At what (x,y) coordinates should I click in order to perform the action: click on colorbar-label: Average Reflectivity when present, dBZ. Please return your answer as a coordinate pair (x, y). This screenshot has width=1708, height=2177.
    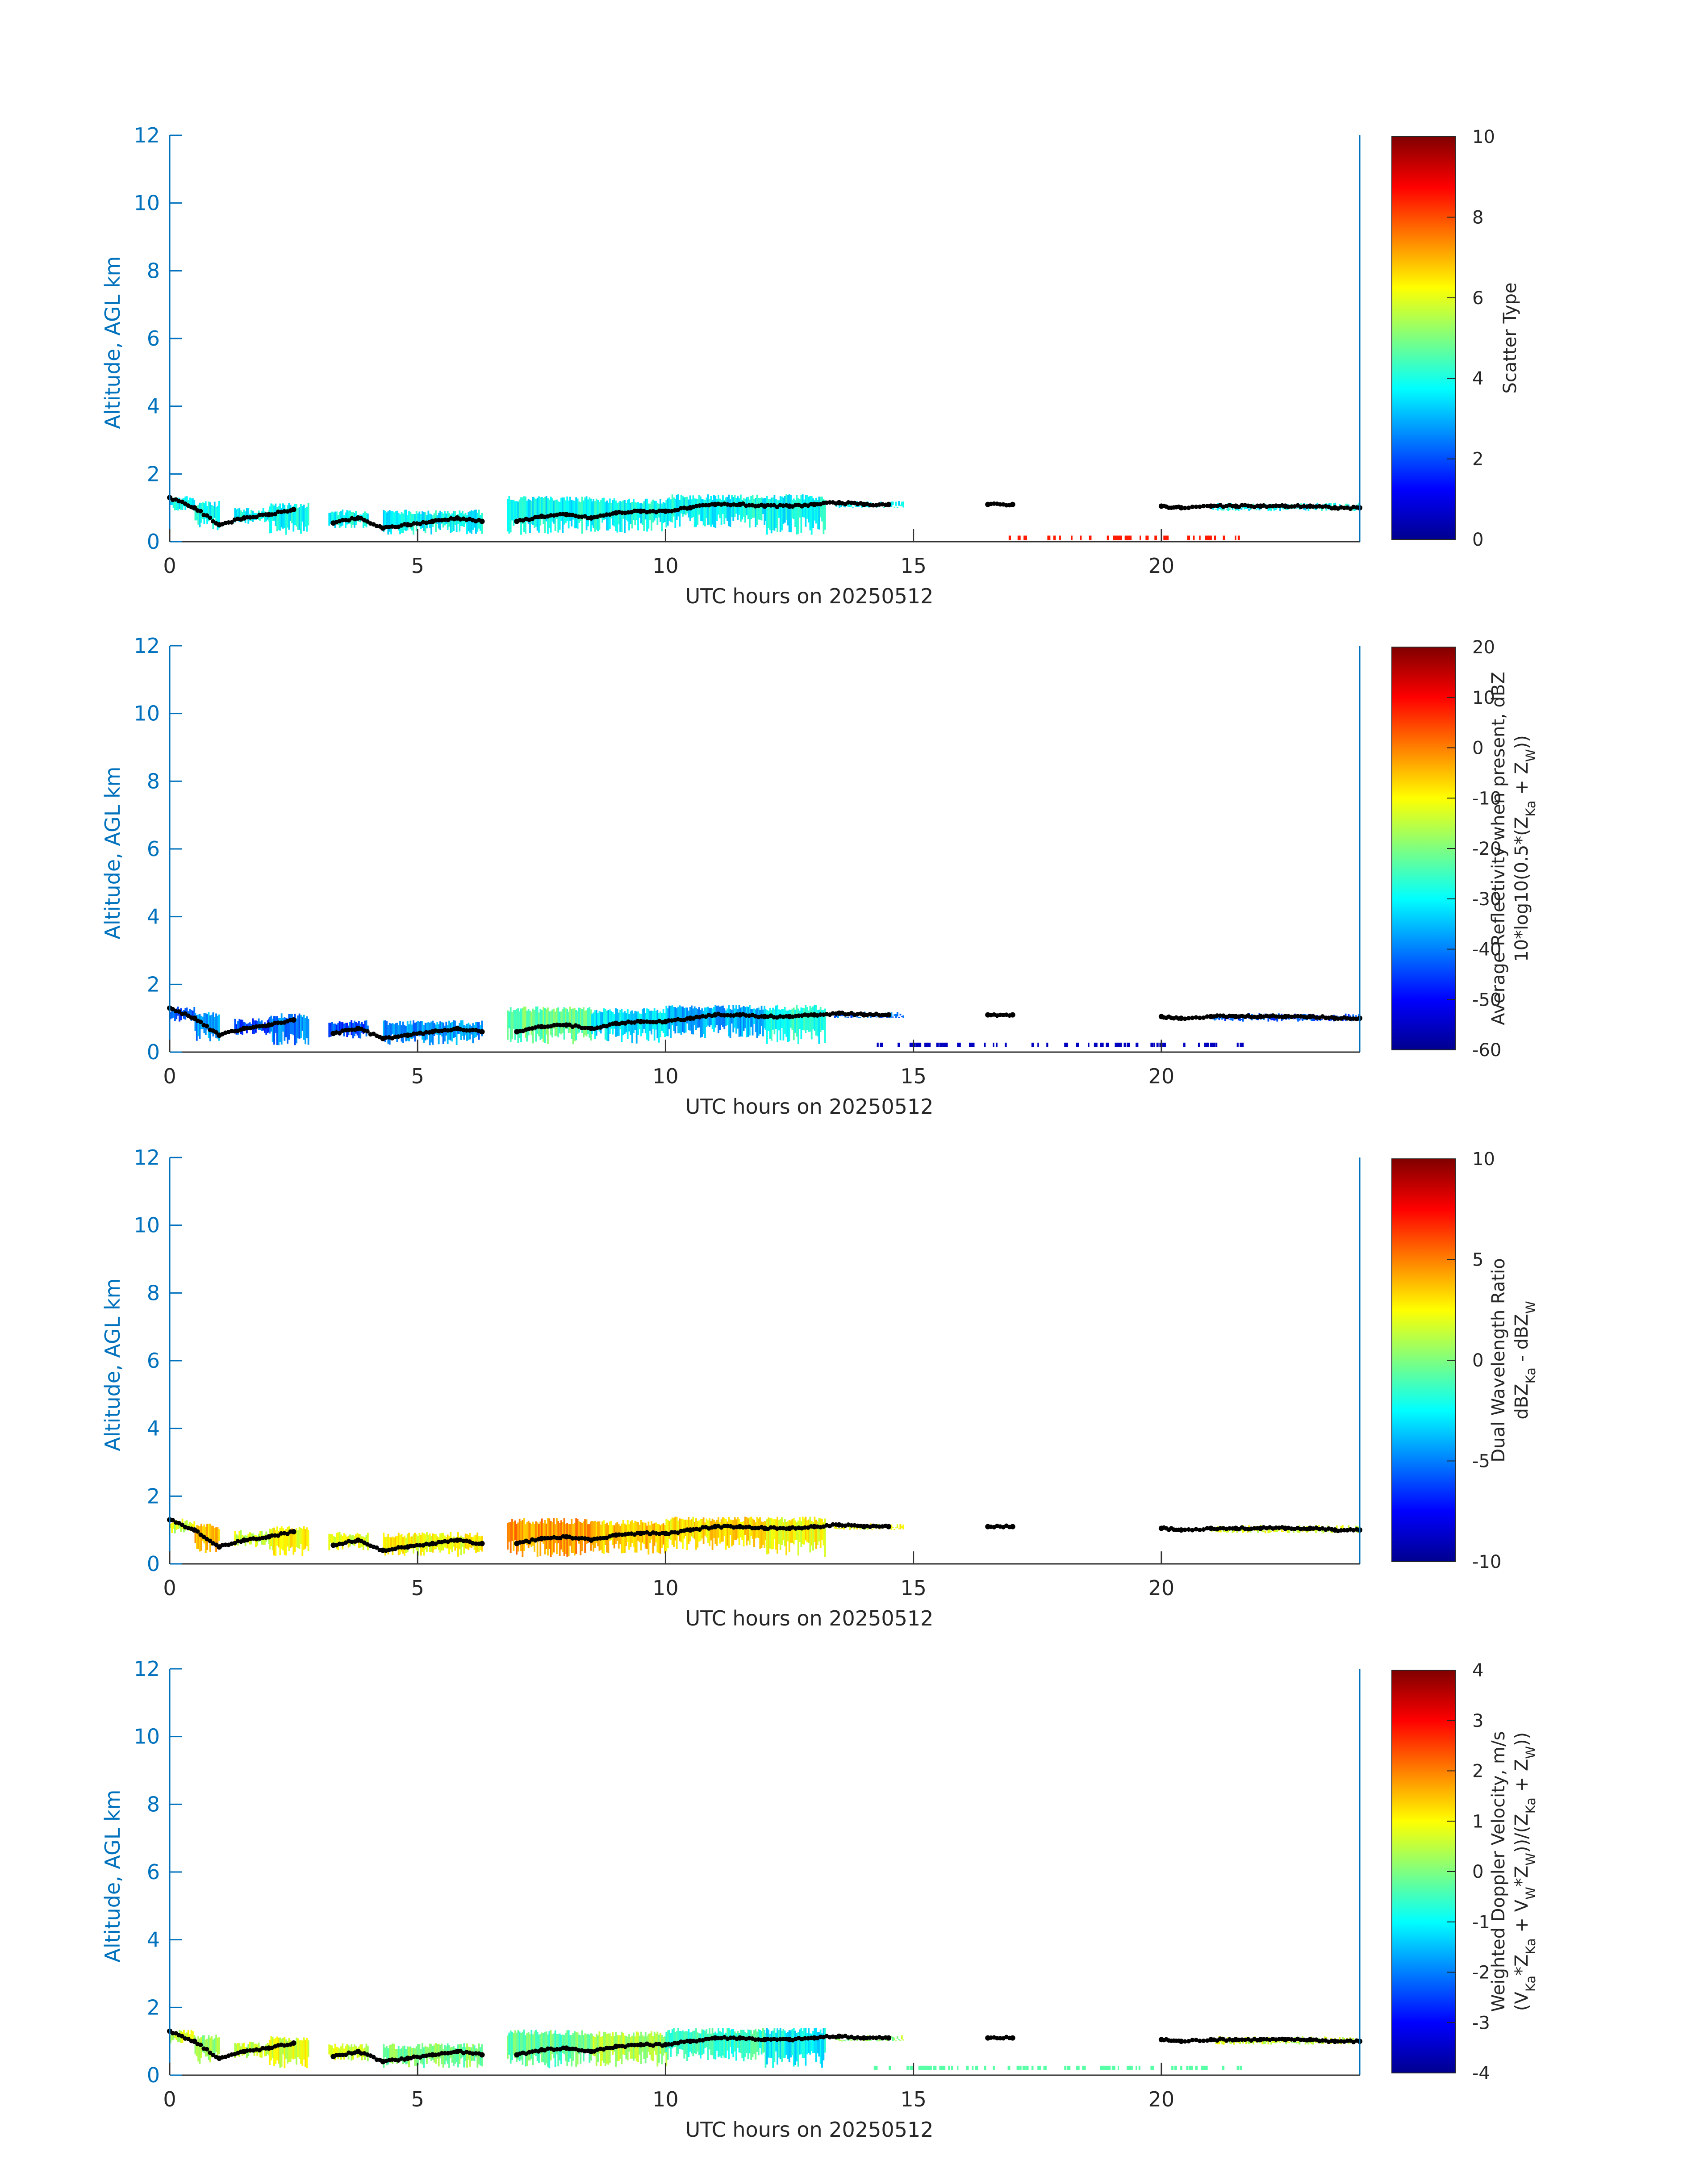
    Looking at the image, I should click on (1498, 848).